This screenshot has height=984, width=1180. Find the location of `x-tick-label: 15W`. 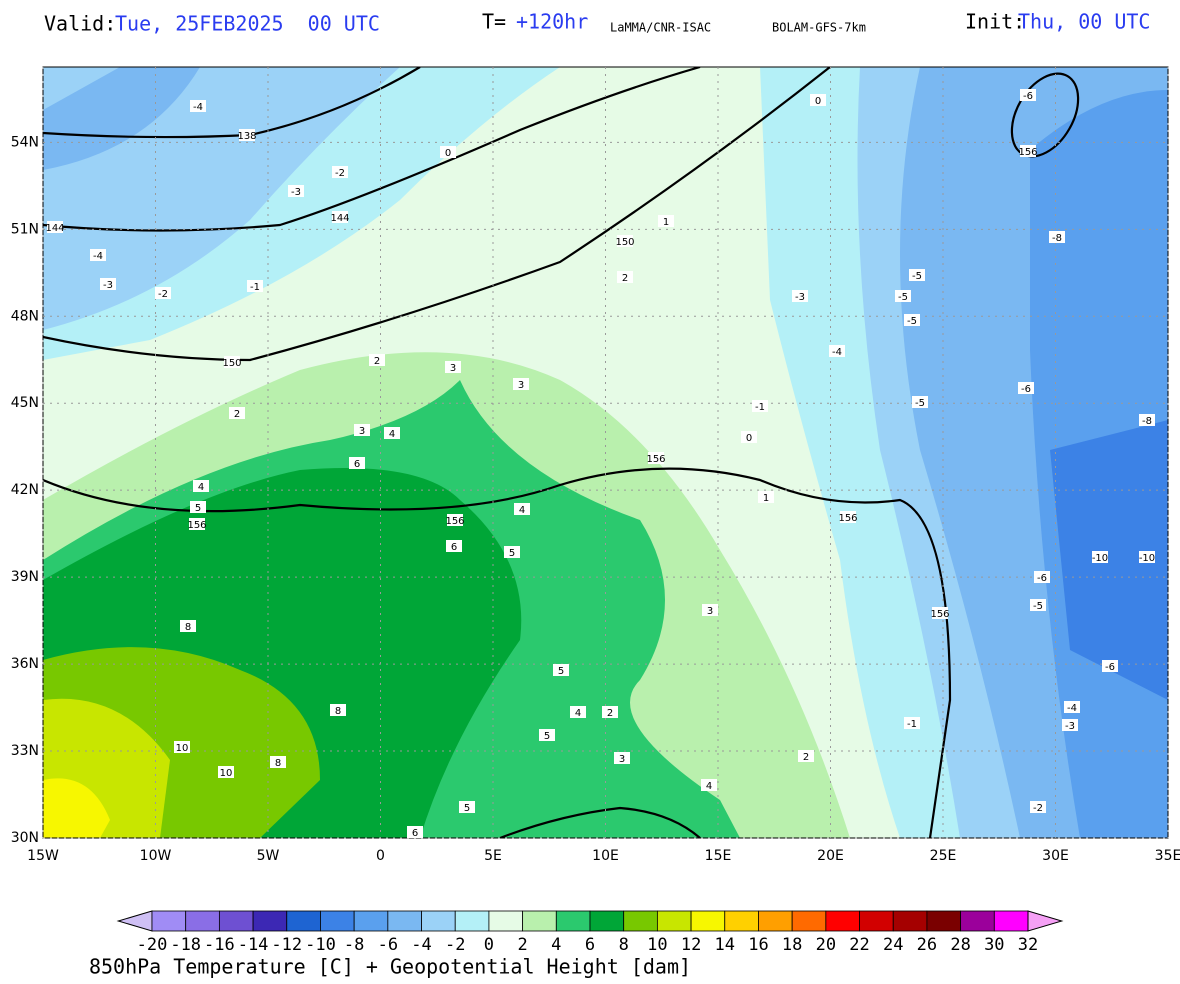

x-tick-label: 15W is located at coordinates (43, 856).